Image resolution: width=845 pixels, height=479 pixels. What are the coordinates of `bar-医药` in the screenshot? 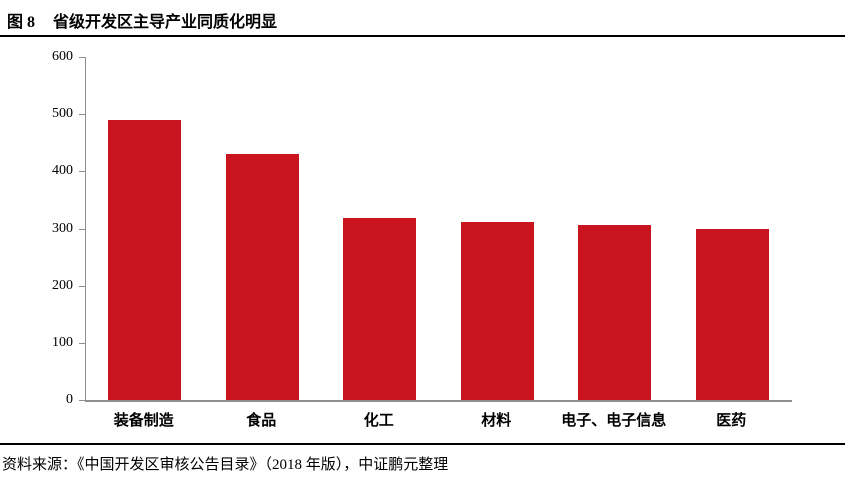 It's located at (732, 314).